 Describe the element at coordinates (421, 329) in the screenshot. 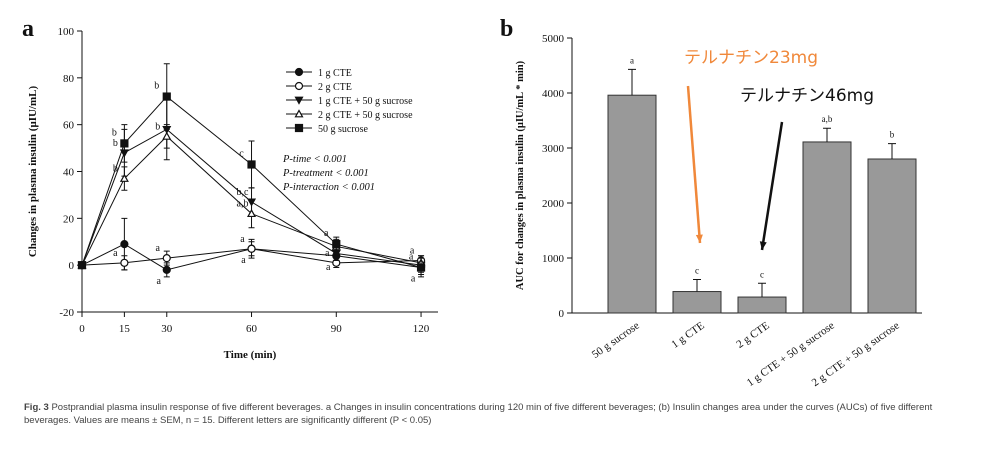

I see `x-tick-label: 120` at that location.